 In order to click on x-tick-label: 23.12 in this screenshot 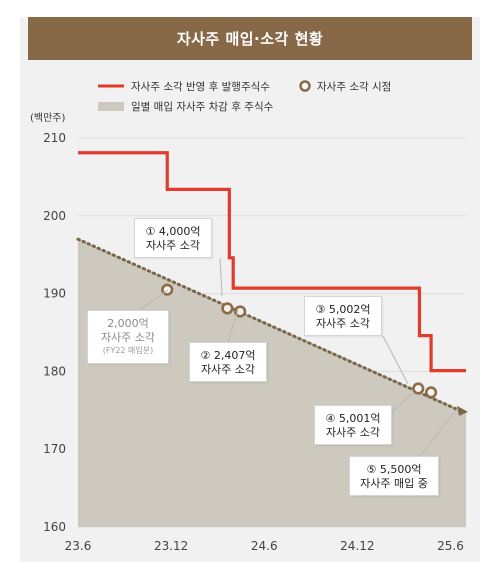, I will do `click(171, 546)`.